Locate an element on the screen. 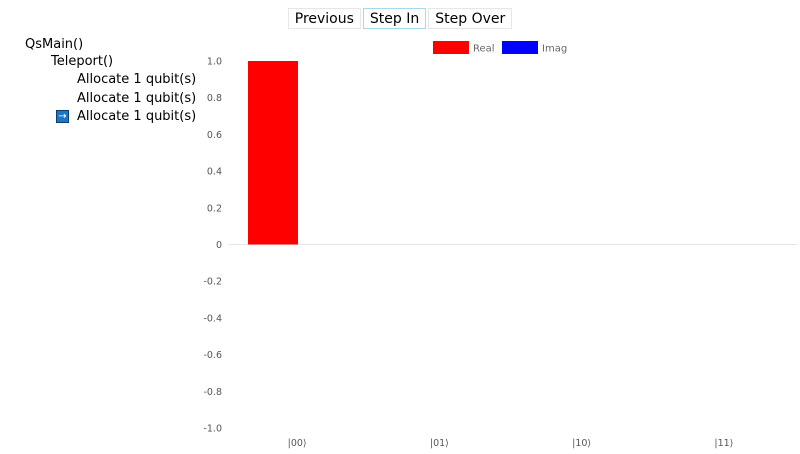  y-tick-label: -0.6 is located at coordinates (212, 355).